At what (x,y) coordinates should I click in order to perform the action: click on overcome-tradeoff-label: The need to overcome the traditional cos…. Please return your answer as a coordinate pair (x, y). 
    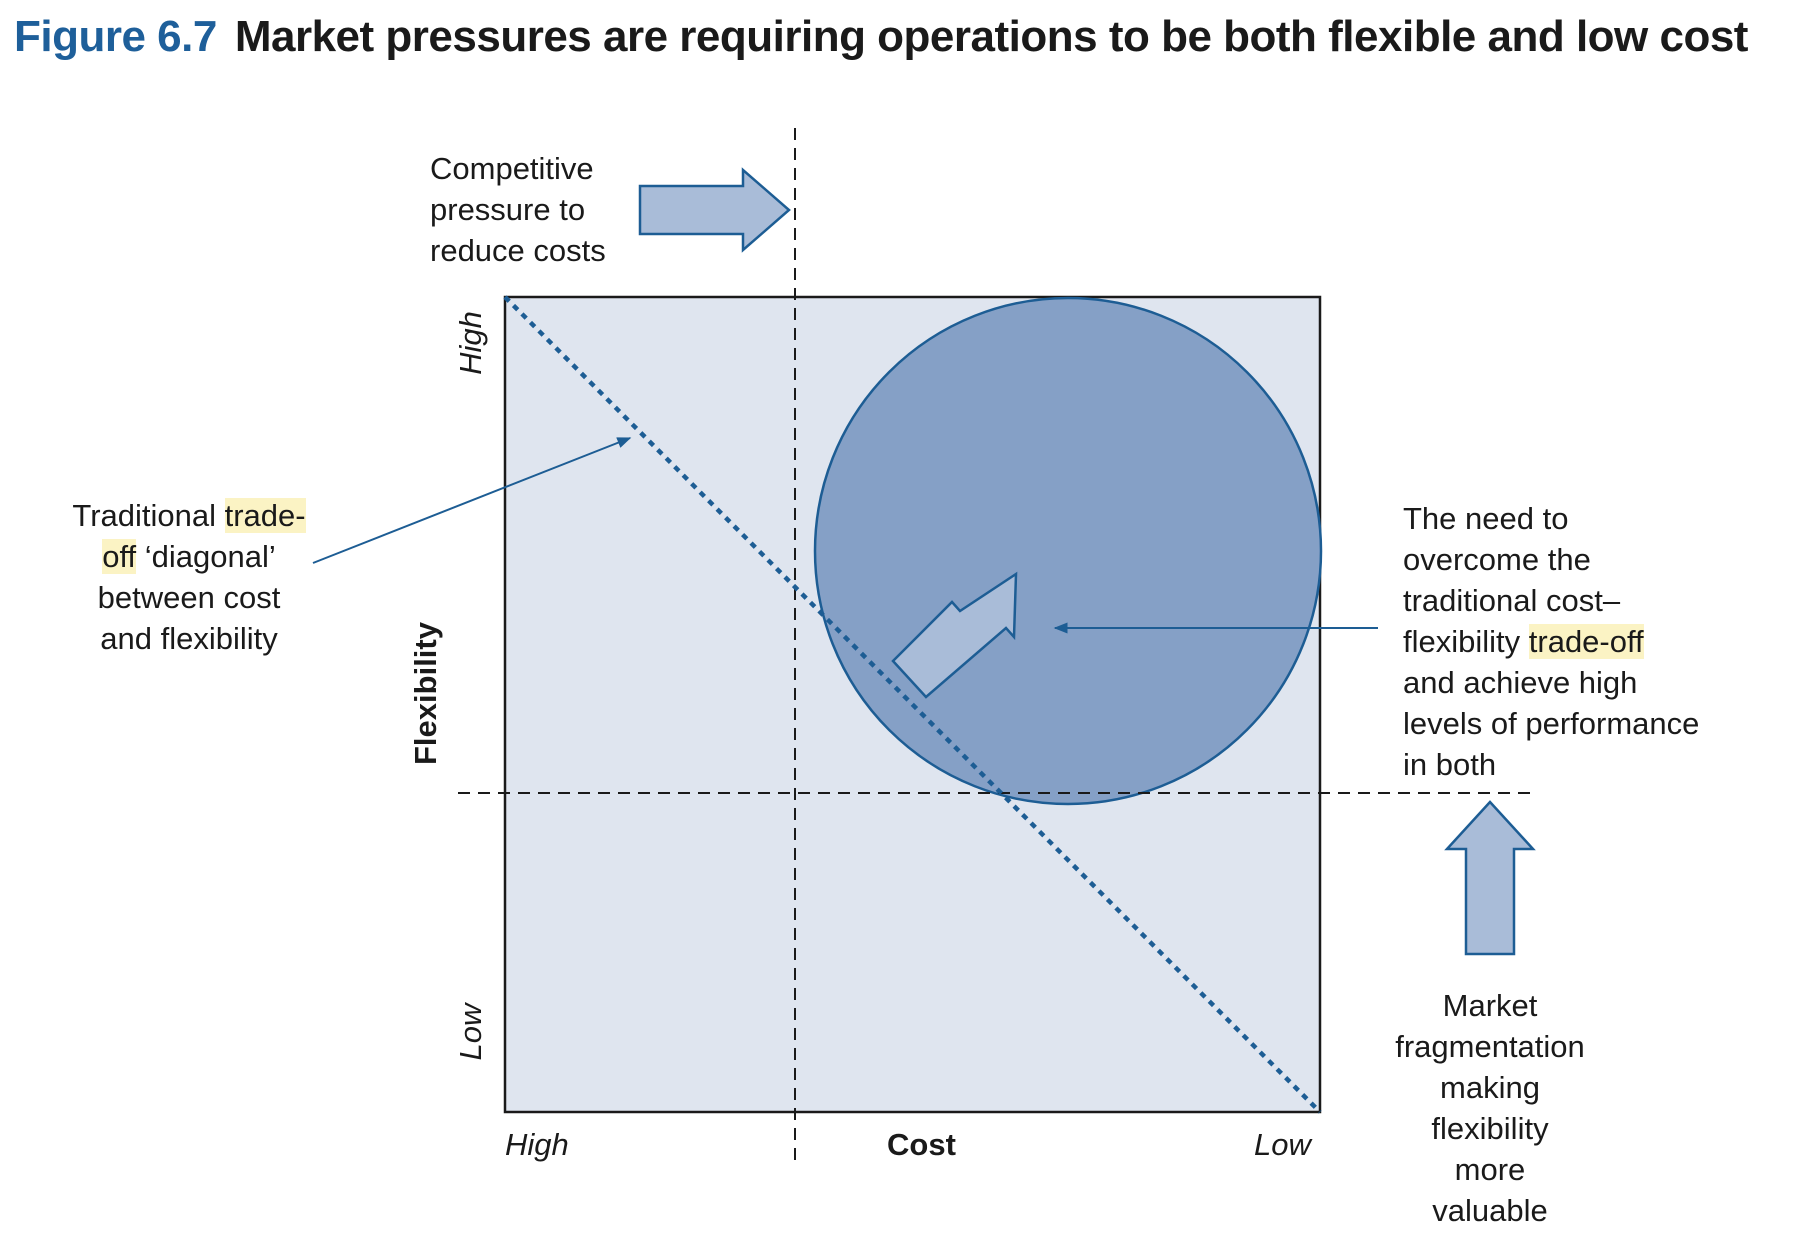
    Looking at the image, I should click on (1551, 641).